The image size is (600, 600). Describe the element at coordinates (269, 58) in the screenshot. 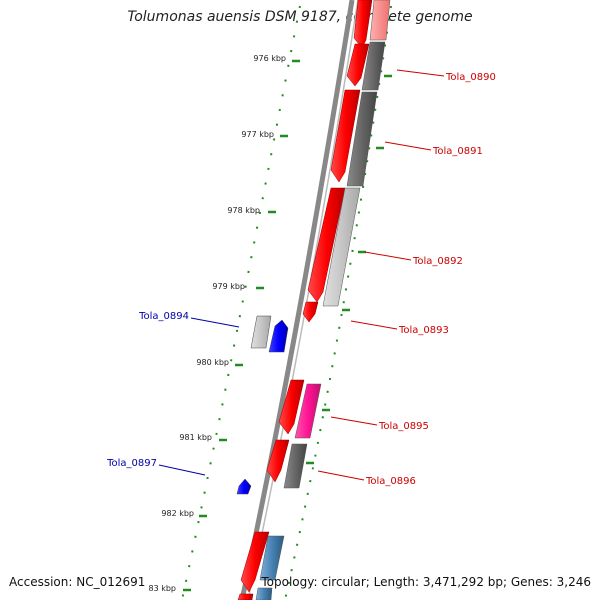

I see `tick-label: 976 kbp` at that location.